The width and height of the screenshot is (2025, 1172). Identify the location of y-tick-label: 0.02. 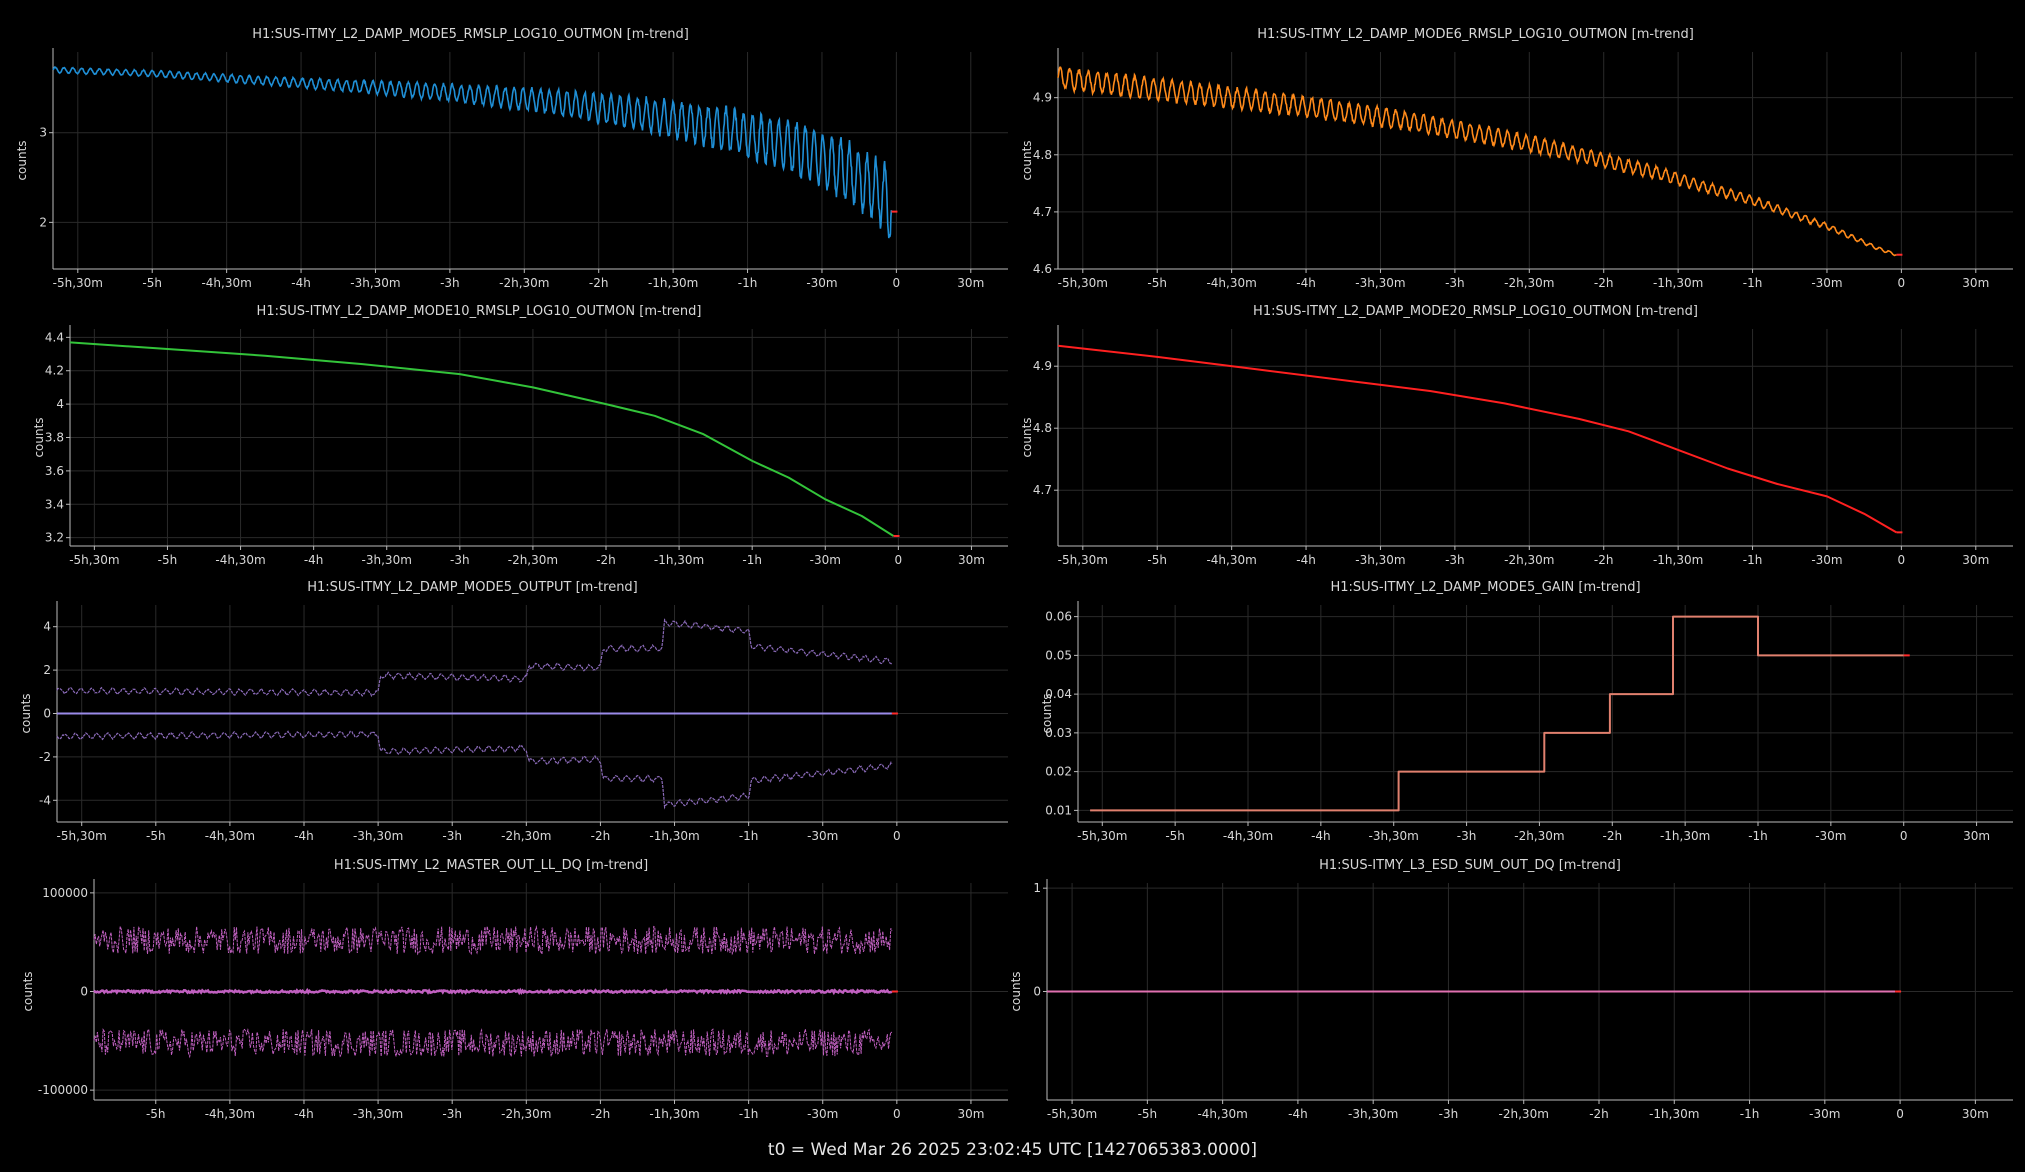
(1058, 772).